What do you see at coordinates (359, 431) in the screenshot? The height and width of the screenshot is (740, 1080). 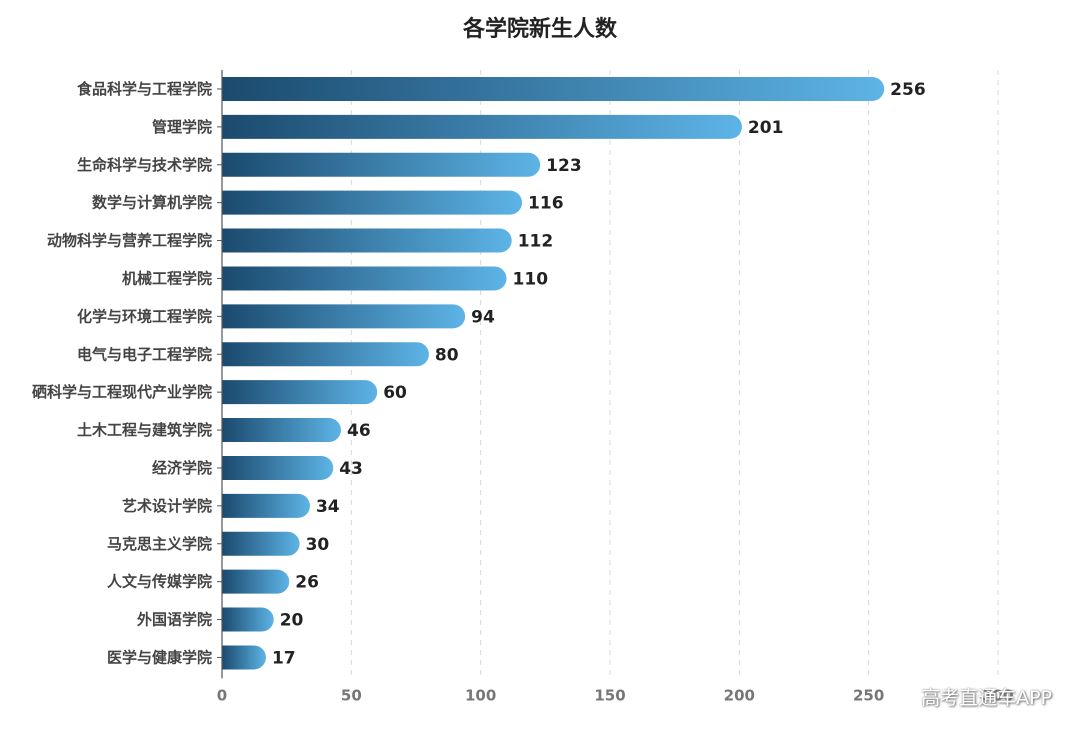 I see `data-label: 46` at bounding box center [359, 431].